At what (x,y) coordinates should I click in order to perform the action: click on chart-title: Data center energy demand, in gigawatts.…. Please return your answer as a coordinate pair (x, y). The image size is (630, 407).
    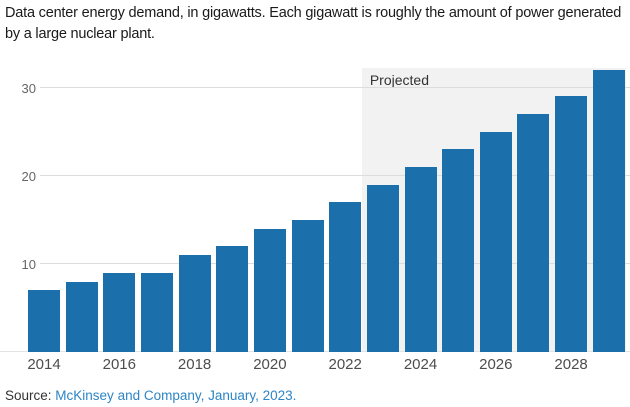
    Looking at the image, I should click on (313, 23).